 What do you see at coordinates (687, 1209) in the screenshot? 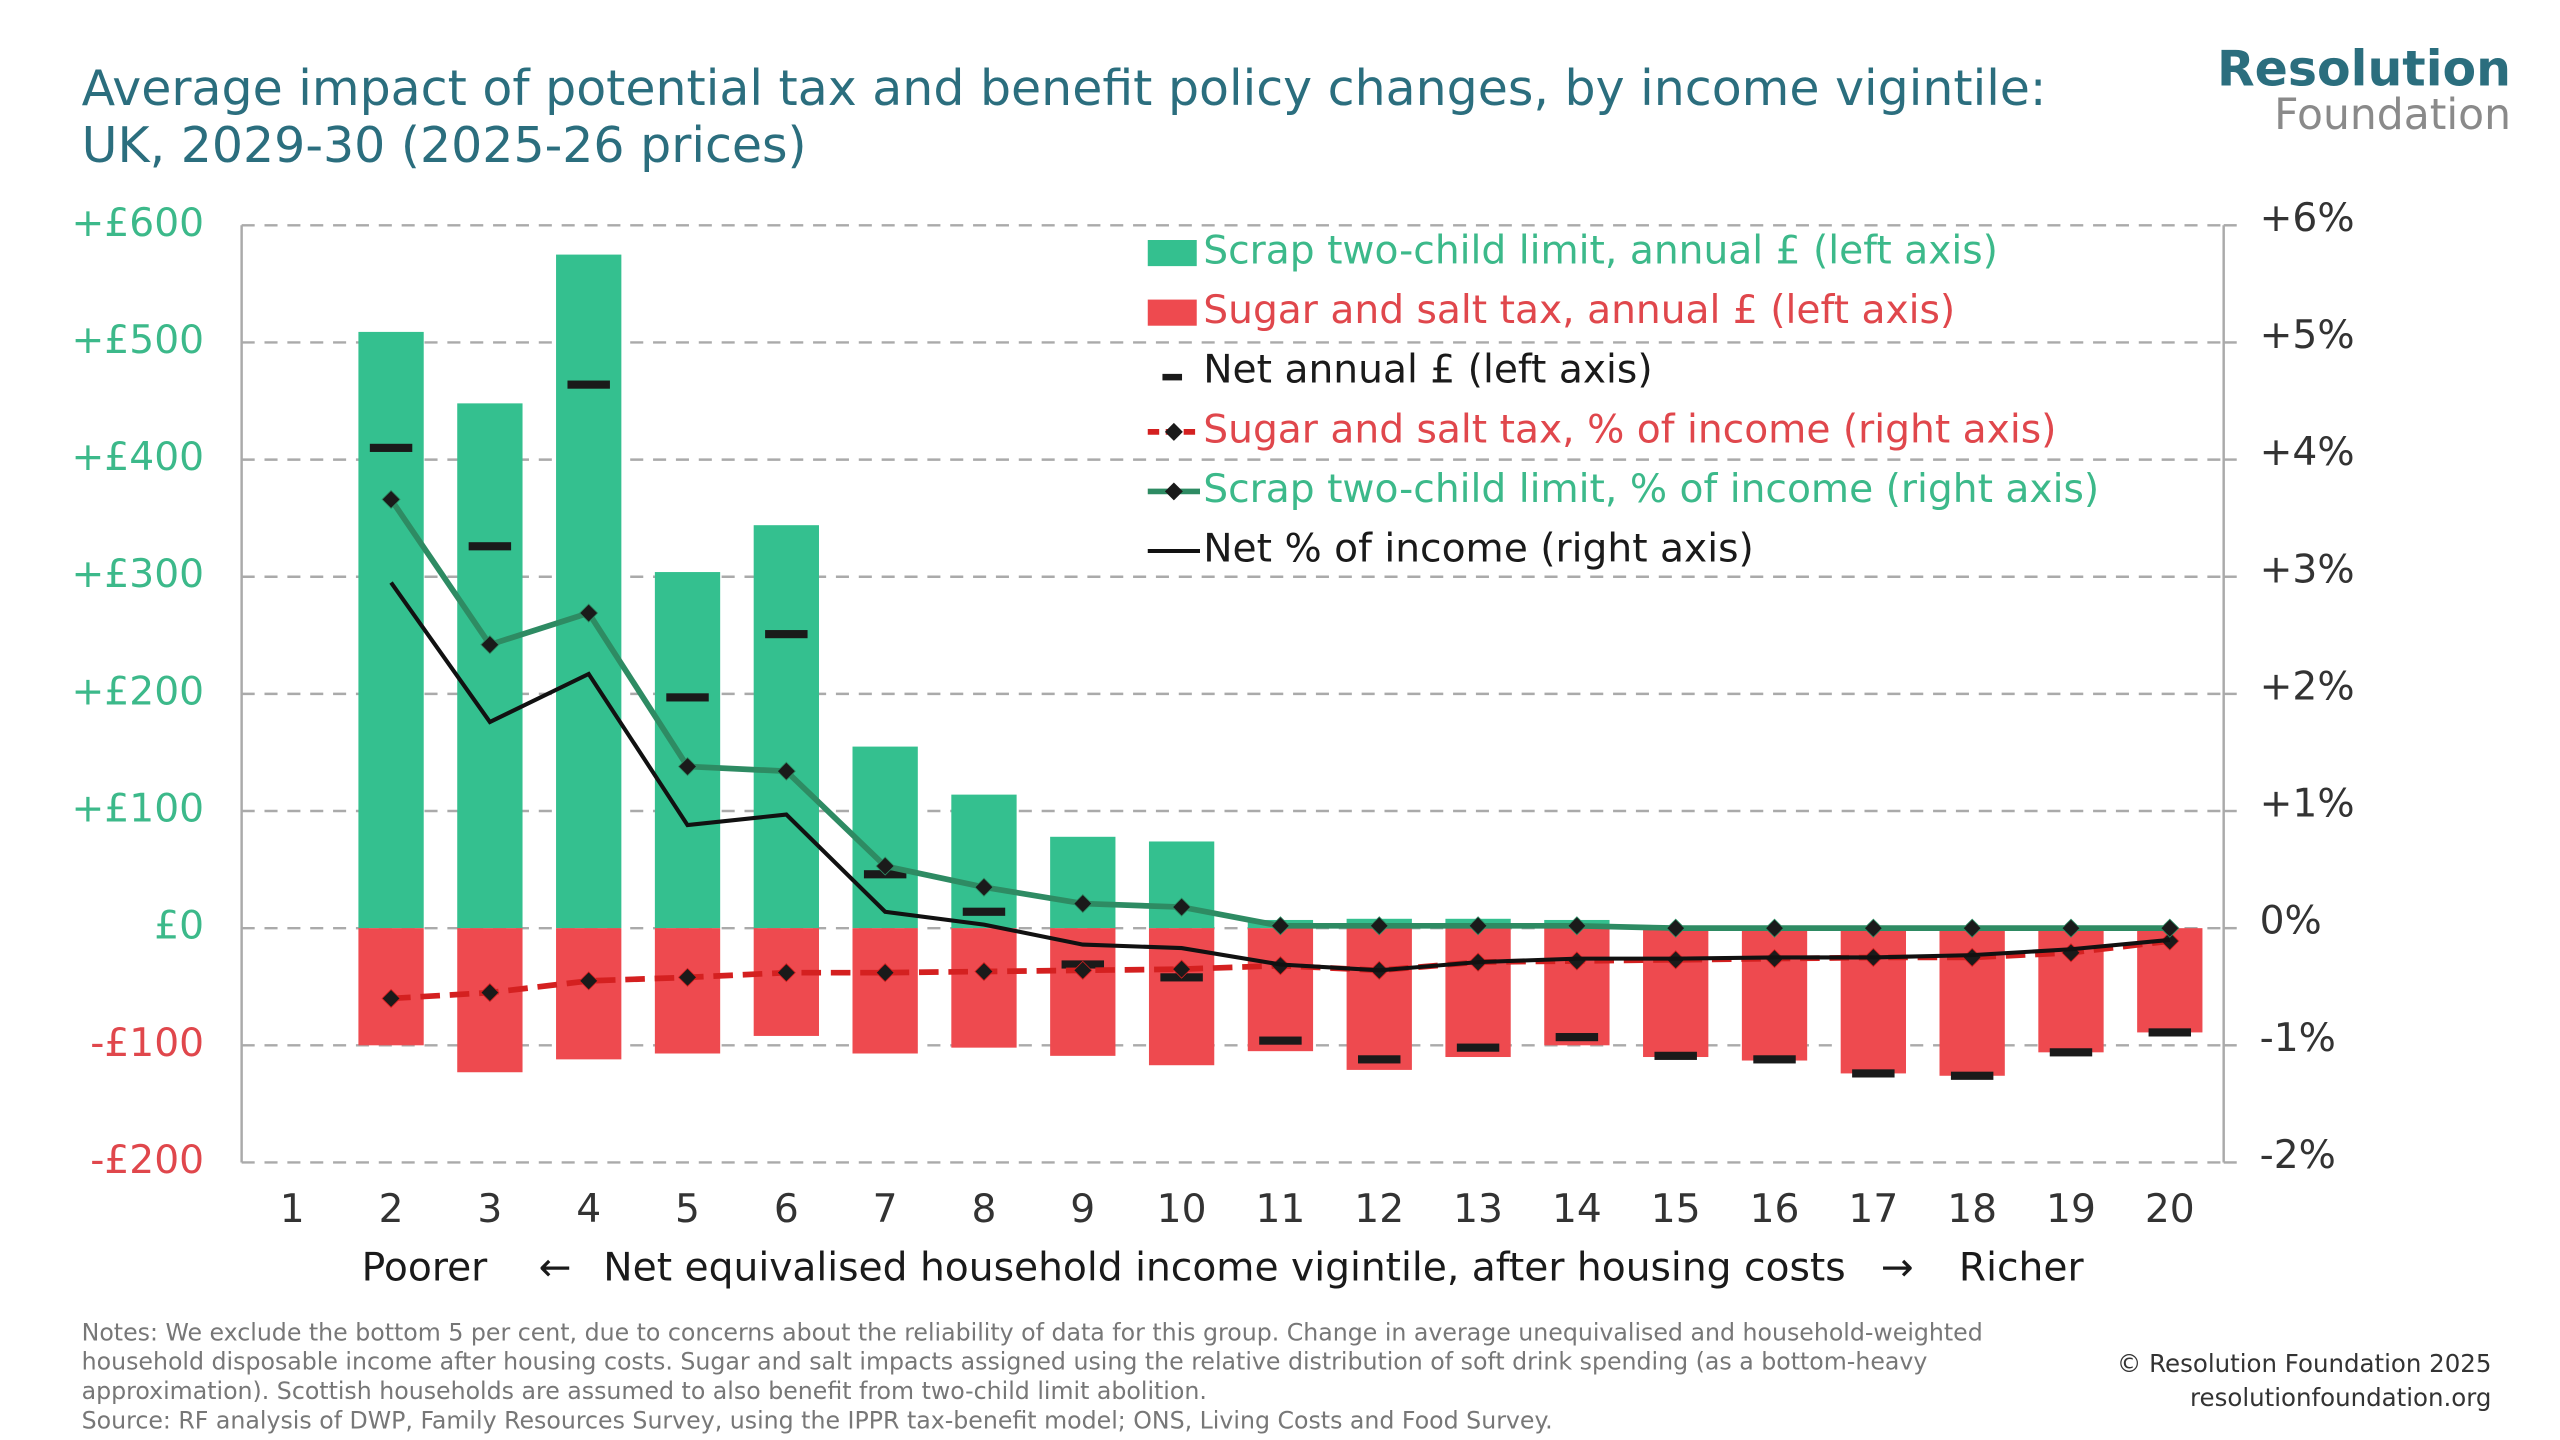
I see `x-tick-label: 5` at bounding box center [687, 1209].